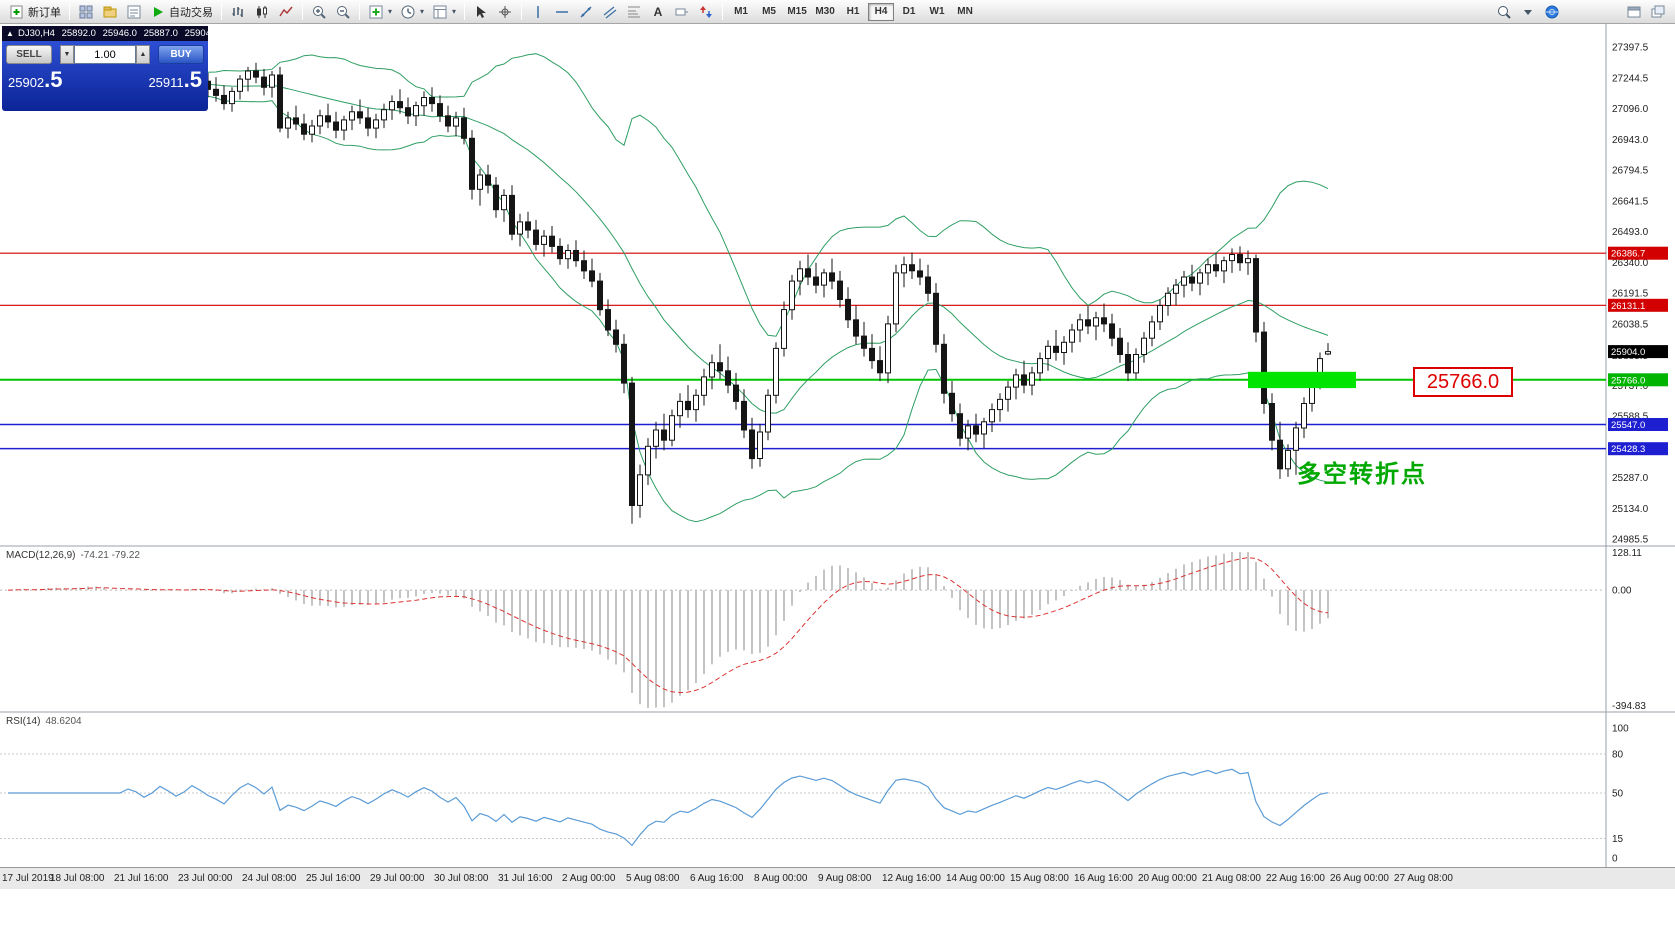 The width and height of the screenshot is (1675, 944). I want to click on svg-text: A, so click(658, 12).